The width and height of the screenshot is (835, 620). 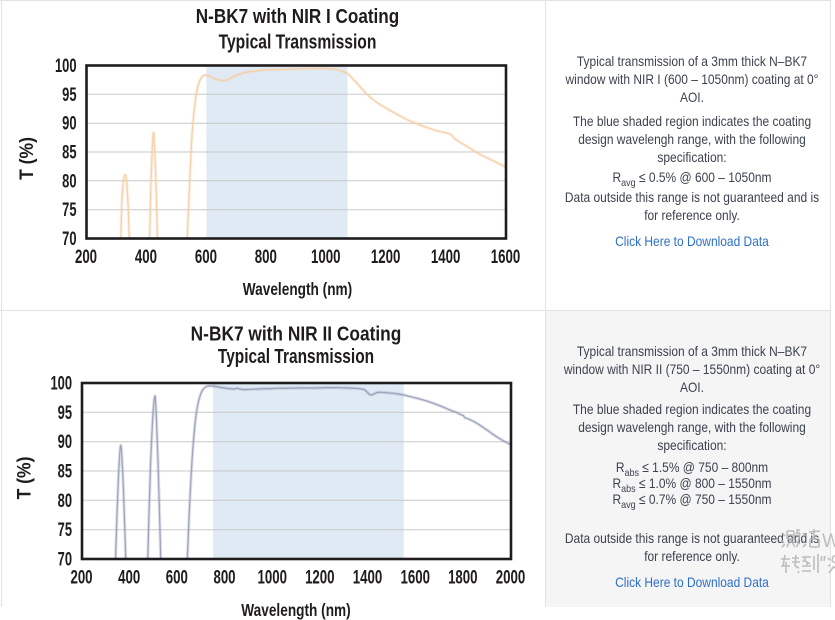 What do you see at coordinates (828, 541) in the screenshot?
I see `svg-text: W` at bounding box center [828, 541].